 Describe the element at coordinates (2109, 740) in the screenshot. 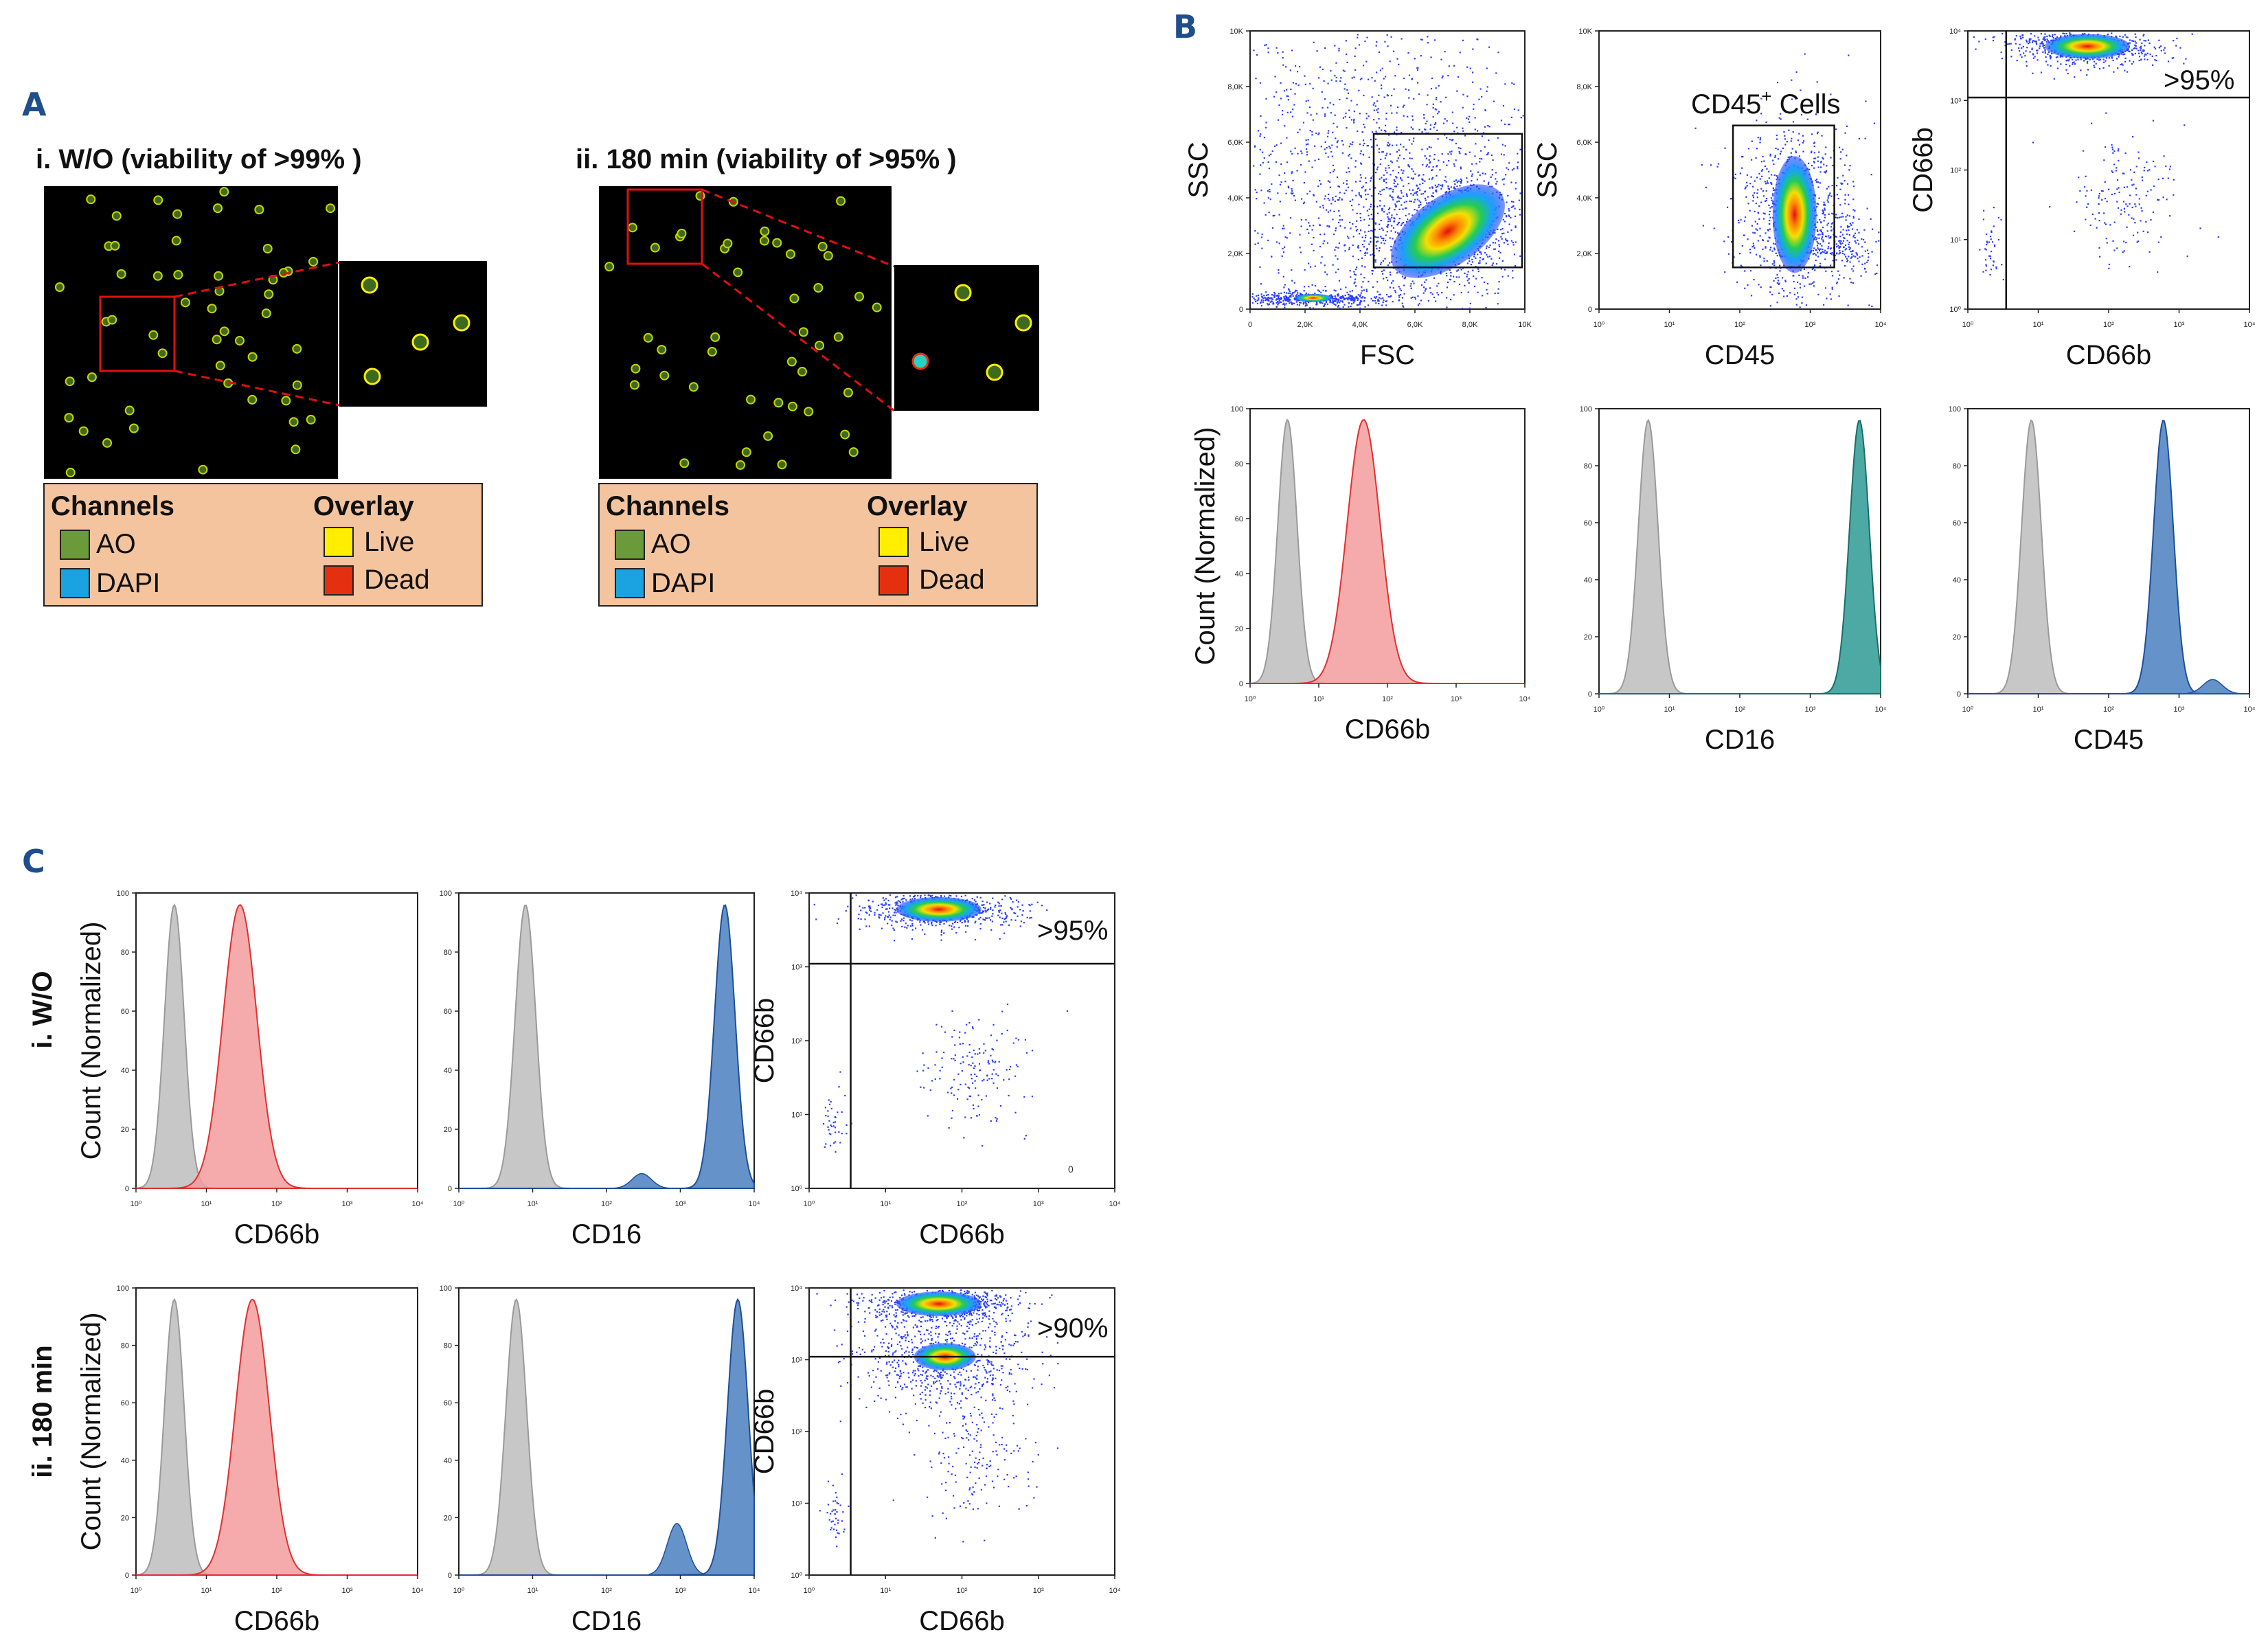

I see `b6-xlabel: CD45` at that location.